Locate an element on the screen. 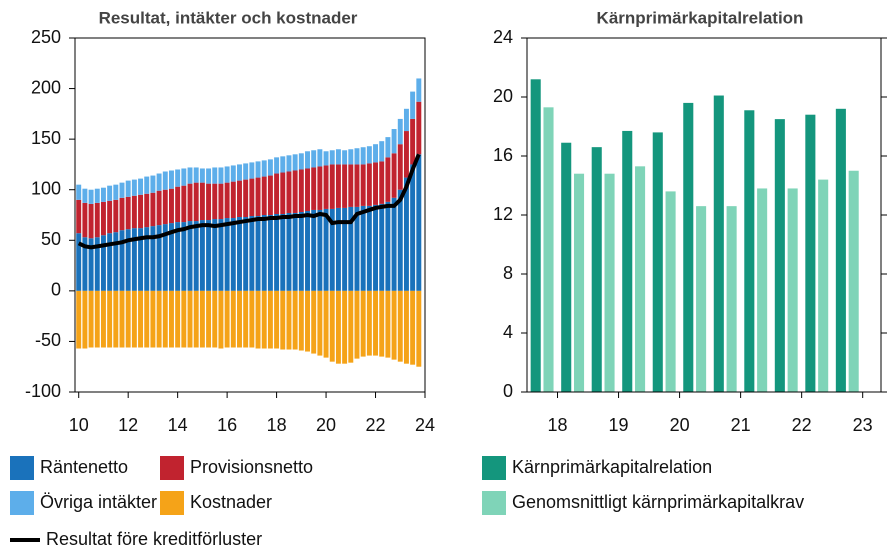 The image size is (896, 549). x-tick-label: 20 is located at coordinates (680, 425).